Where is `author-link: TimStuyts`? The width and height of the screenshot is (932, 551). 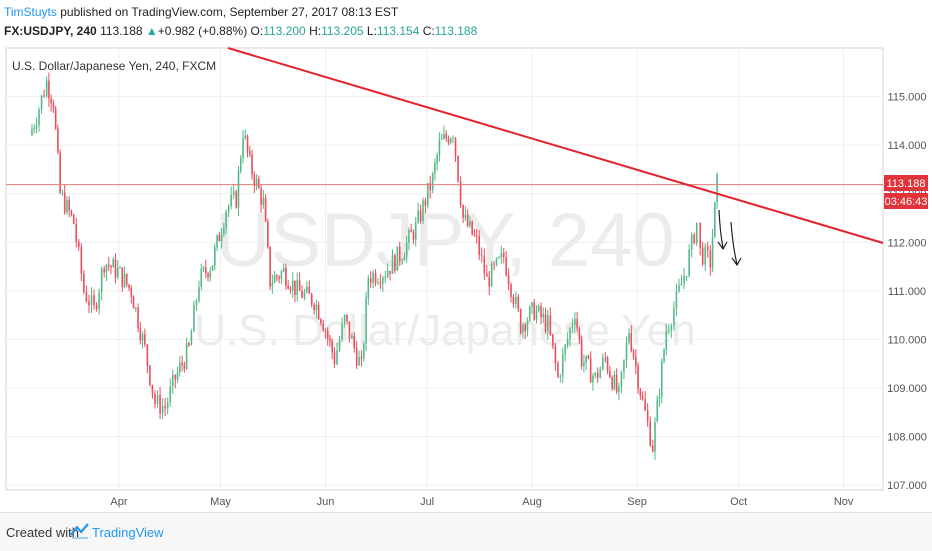
author-link: TimStuyts is located at coordinates (30, 12).